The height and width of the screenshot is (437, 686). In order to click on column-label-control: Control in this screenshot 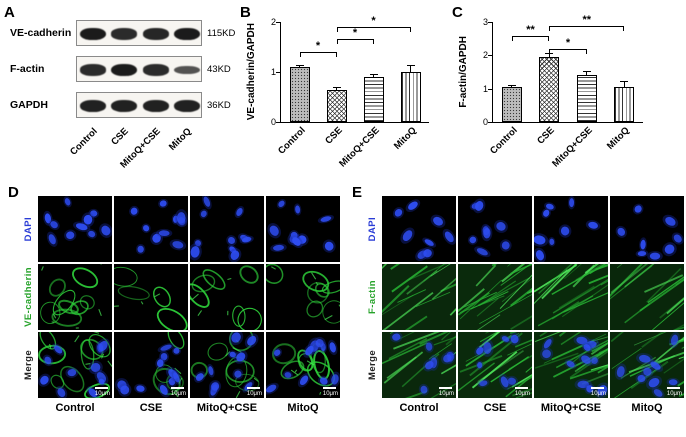, I will do `click(75, 408)`.